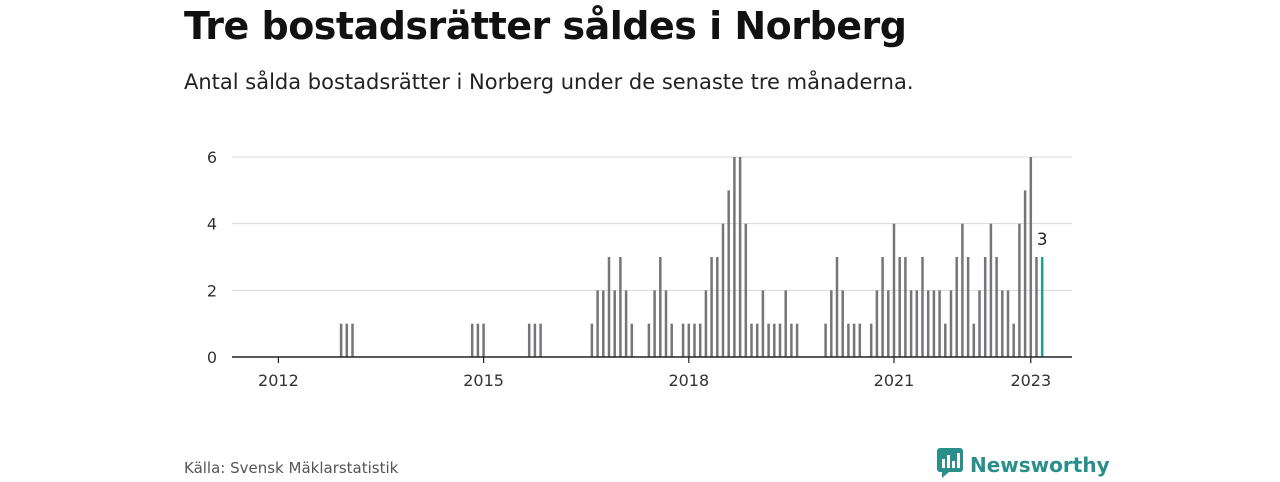 The width and height of the screenshot is (1280, 482). I want to click on source-note: Källa: Svensk Mäklarstatistik, so click(291, 468).